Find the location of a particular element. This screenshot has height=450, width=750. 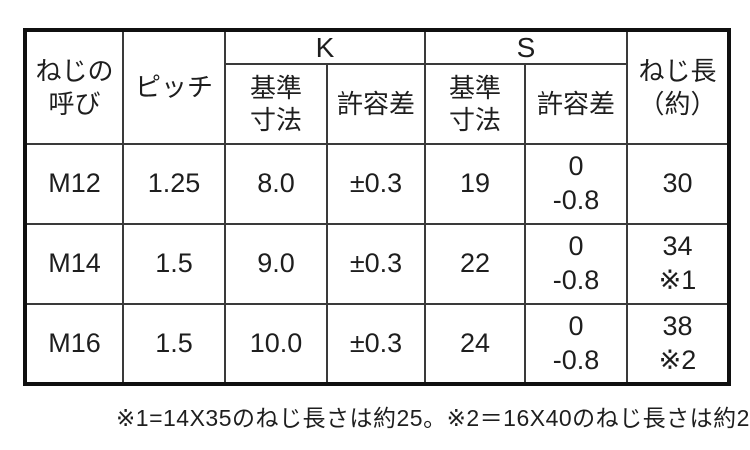

cell-length: 38 ※2 is located at coordinates (678, 344).